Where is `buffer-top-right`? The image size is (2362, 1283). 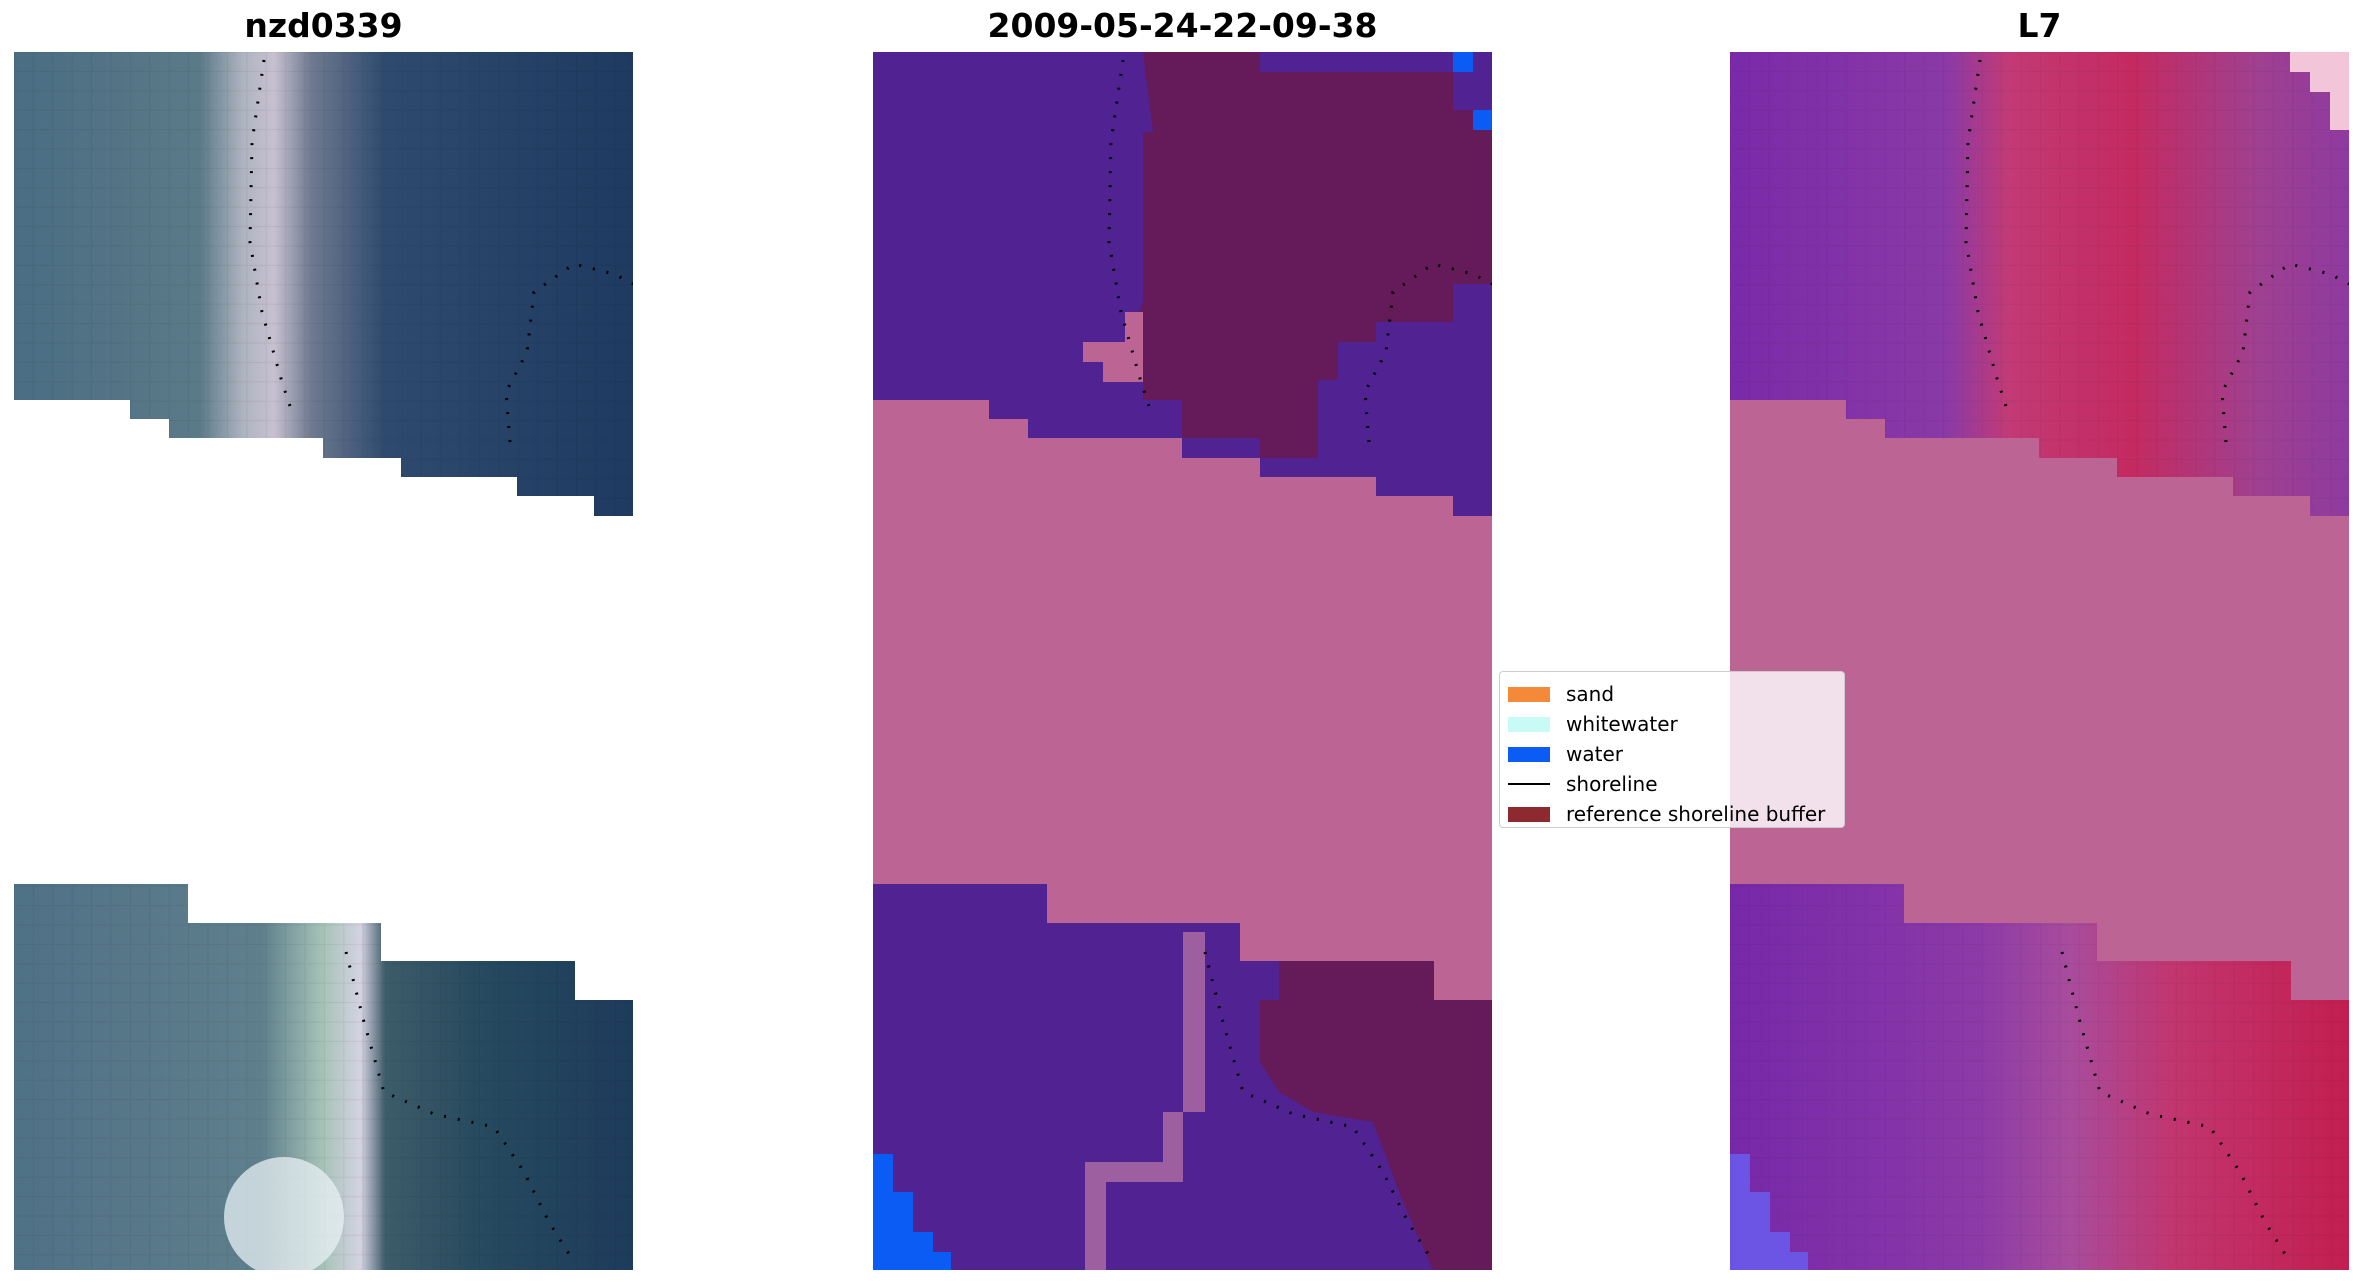
buffer-top-right is located at coordinates (1307, 255).